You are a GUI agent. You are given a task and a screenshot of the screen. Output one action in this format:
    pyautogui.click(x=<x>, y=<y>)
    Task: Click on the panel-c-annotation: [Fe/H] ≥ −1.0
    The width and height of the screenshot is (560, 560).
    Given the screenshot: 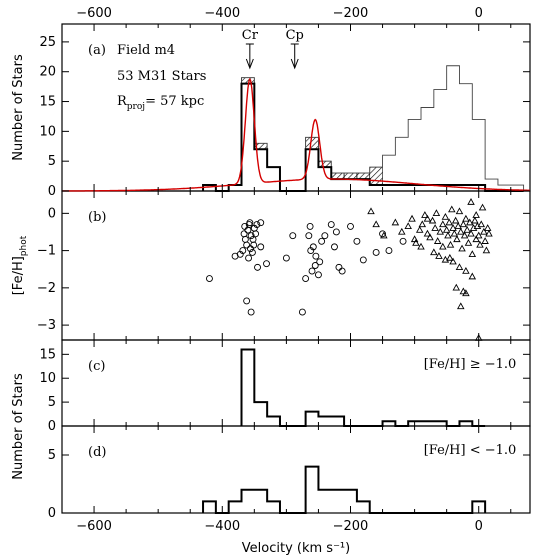 What is the action you would take?
    pyautogui.click(x=470, y=364)
    